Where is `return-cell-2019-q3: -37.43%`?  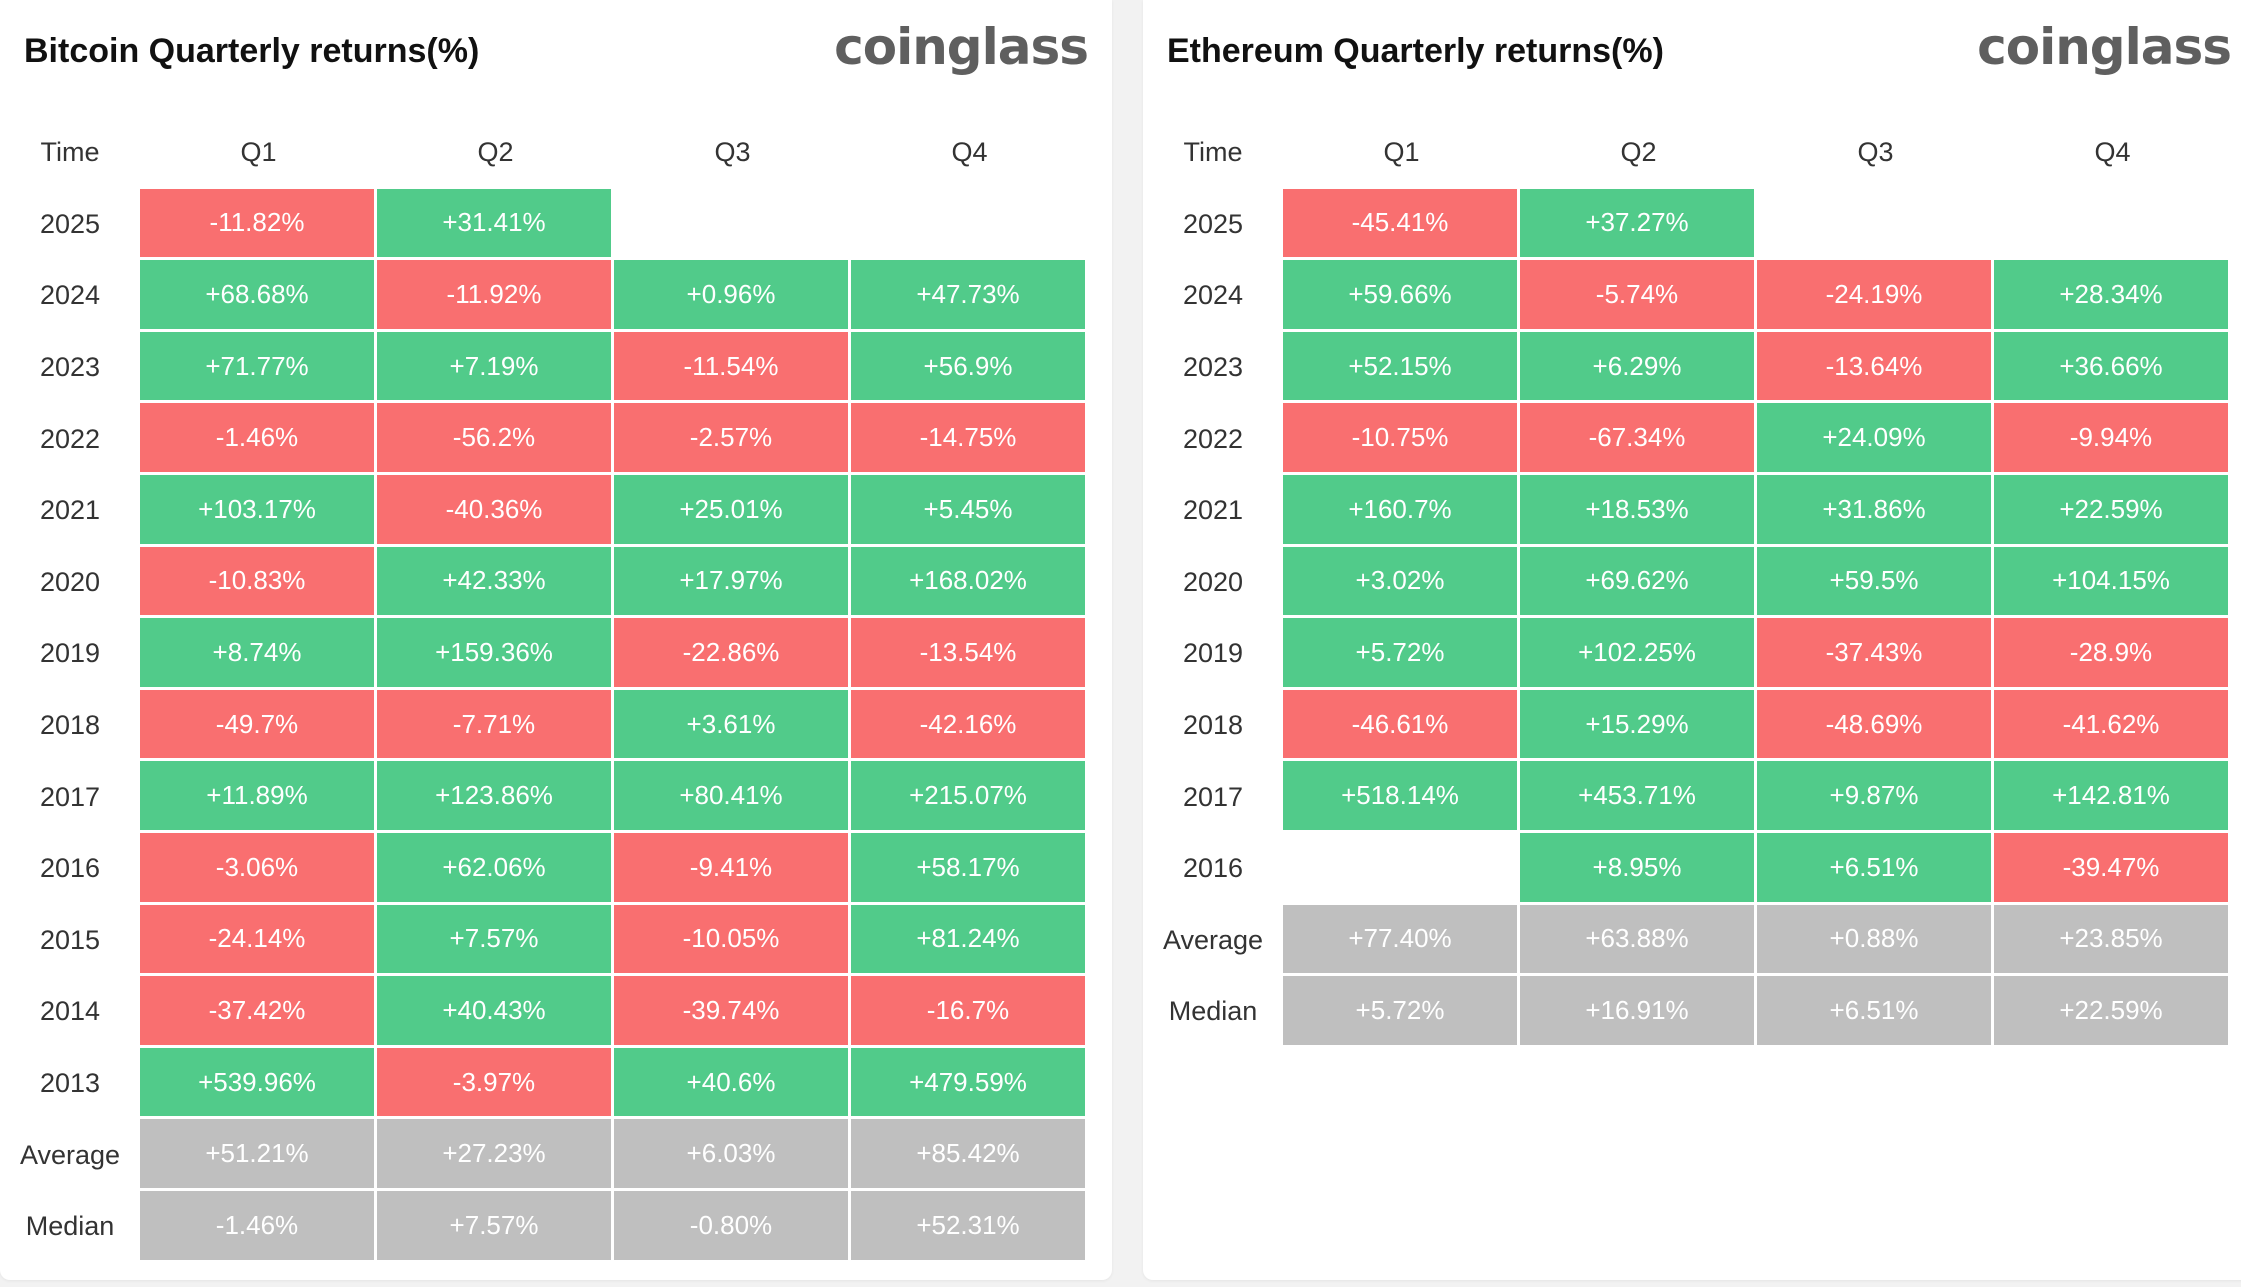
return-cell-2019-q3: -37.43% is located at coordinates (1874, 652).